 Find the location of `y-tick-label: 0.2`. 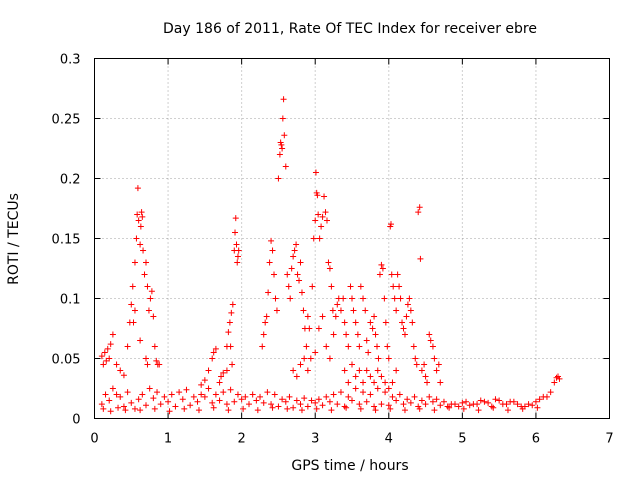

y-tick-label: 0.2 is located at coordinates (70, 180).